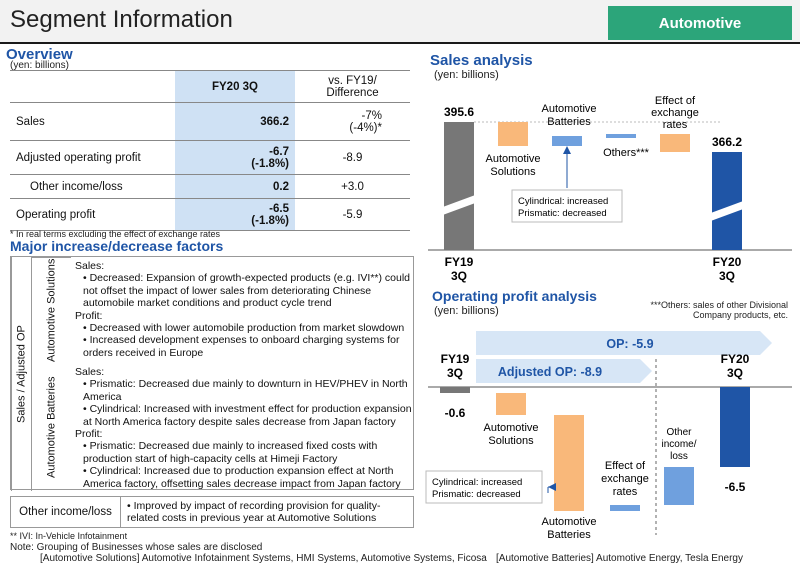 This screenshot has width=800, height=564. I want to click on row-label: Other income/loss, so click(92, 186).